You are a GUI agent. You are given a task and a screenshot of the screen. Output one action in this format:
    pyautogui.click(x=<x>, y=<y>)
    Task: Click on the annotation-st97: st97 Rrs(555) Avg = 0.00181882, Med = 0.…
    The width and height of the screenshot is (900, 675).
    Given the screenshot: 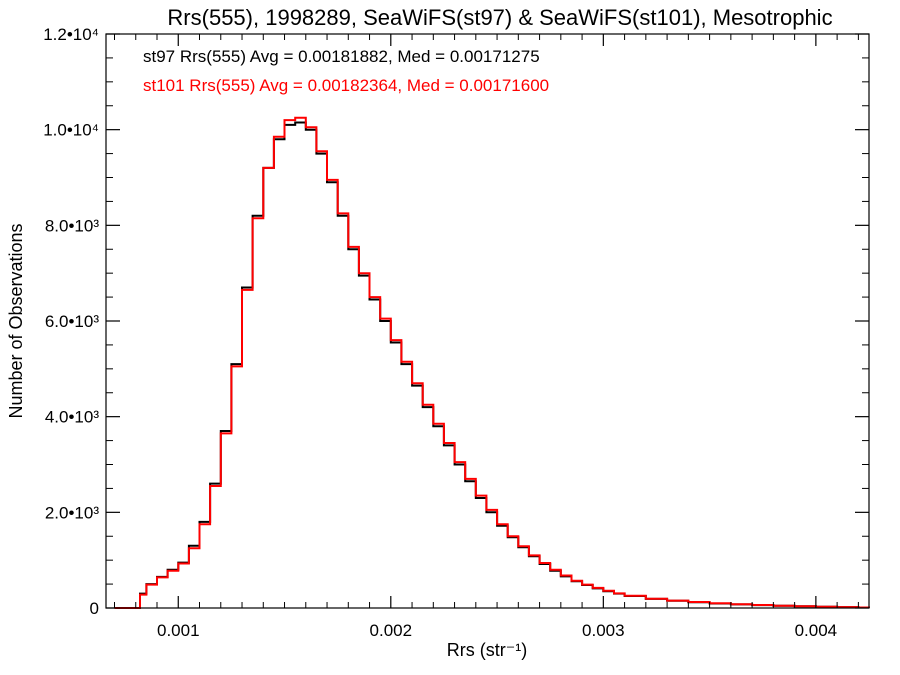 What is the action you would take?
    pyautogui.click(x=341, y=56)
    